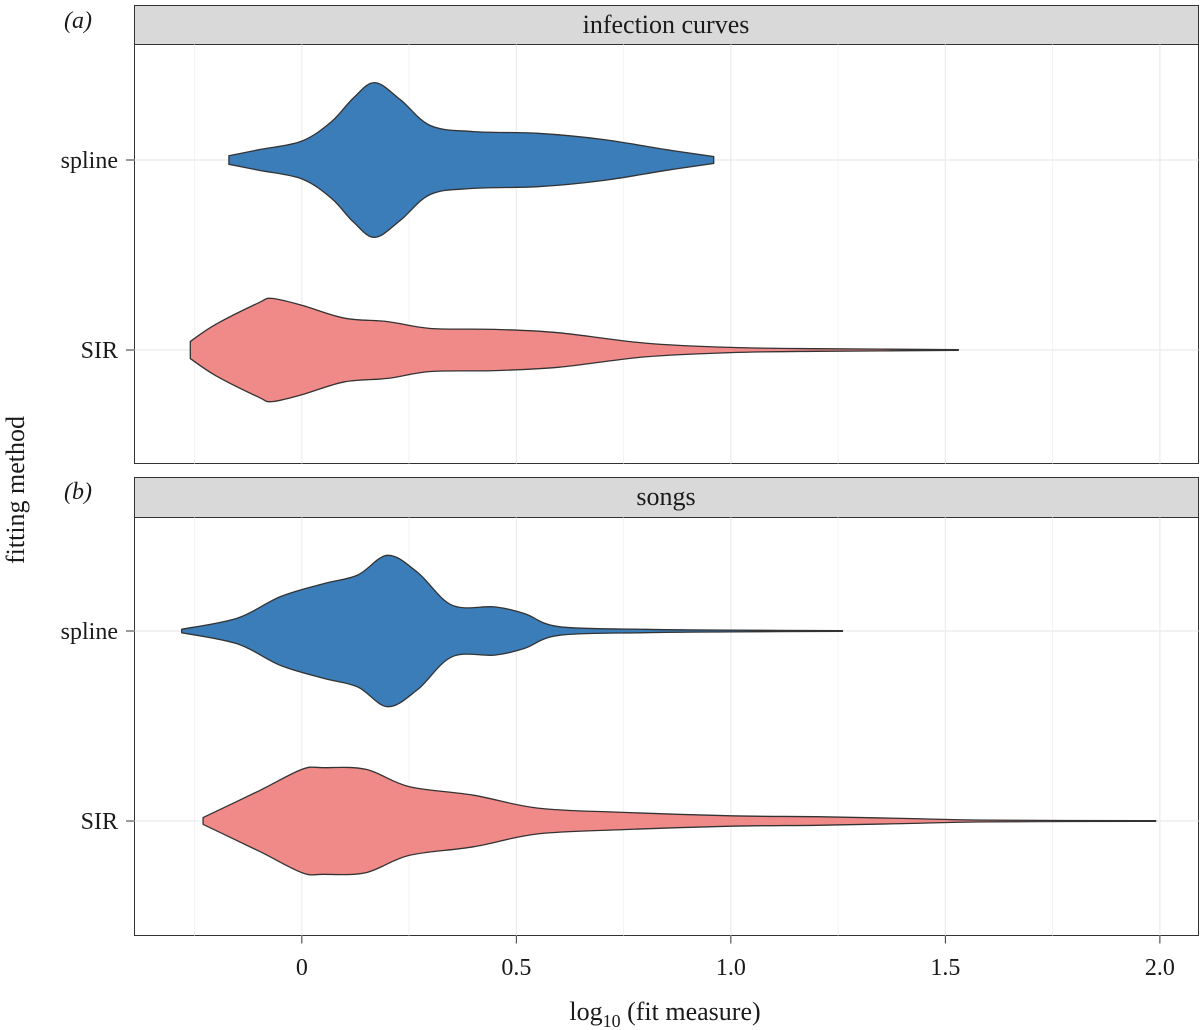 This screenshot has width=1200, height=1030. What do you see at coordinates (302, 968) in the screenshot?
I see `x-tick-label: 0` at bounding box center [302, 968].